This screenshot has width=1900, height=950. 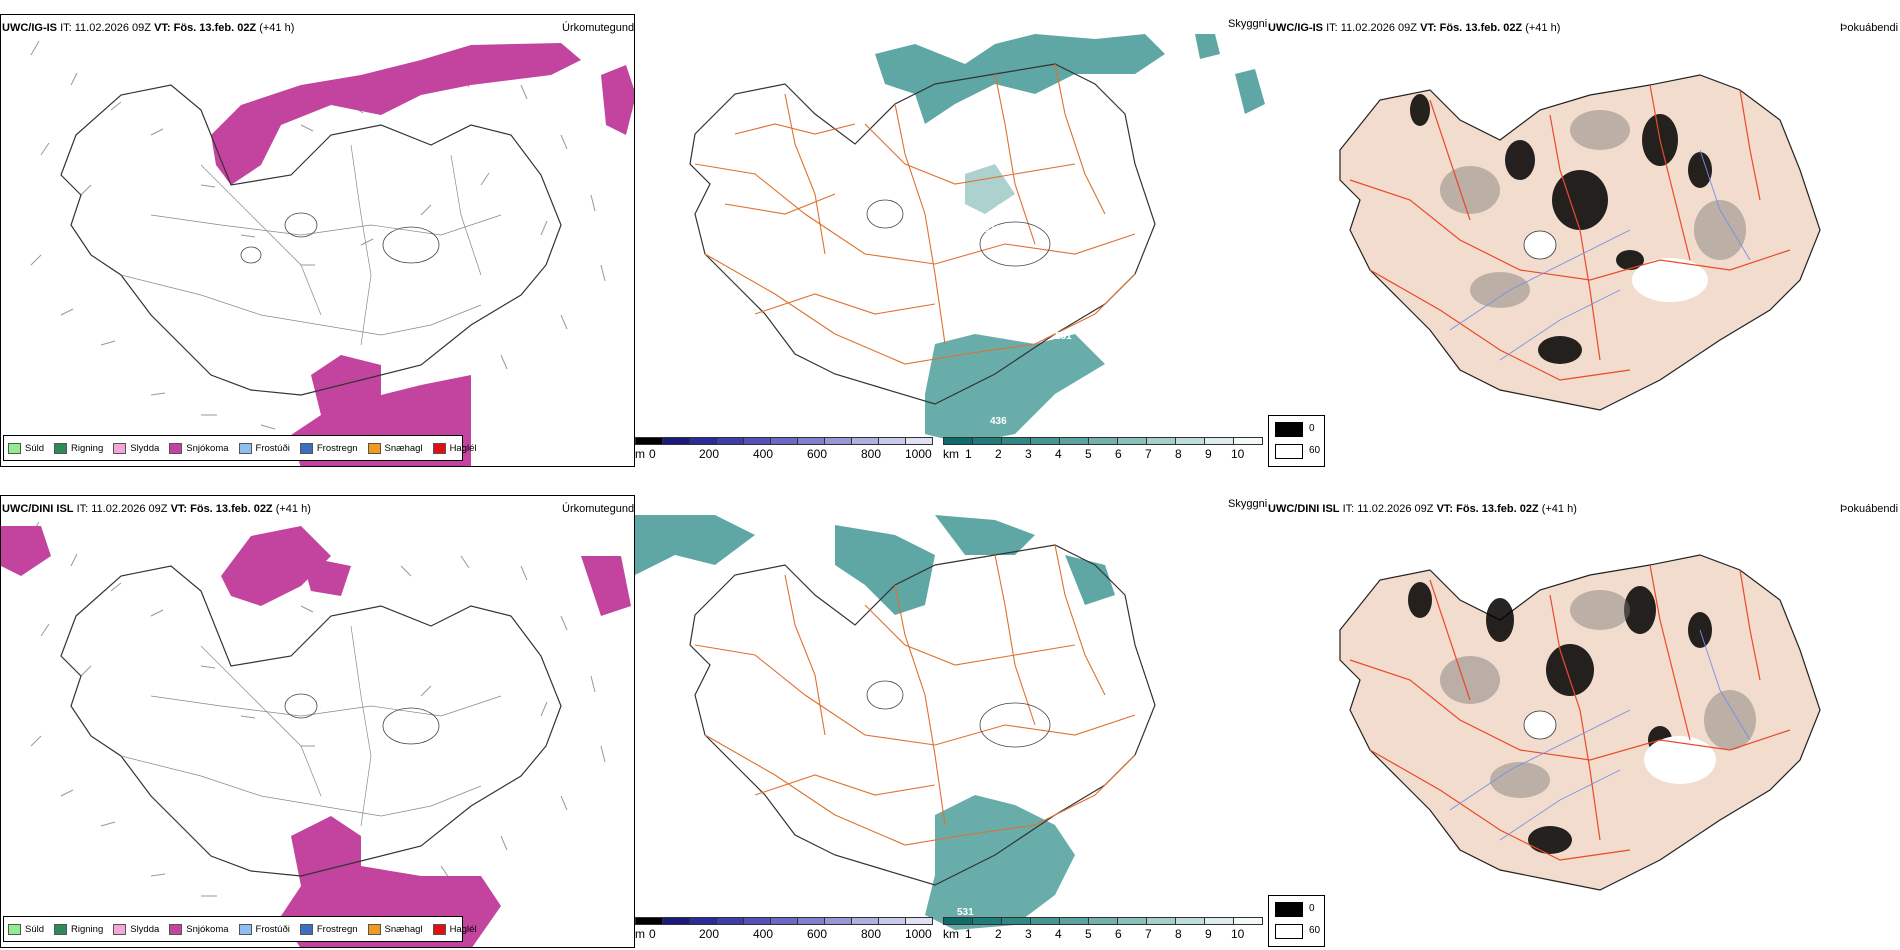 What do you see at coordinates (785, 449) in the screenshot?
I see `height-colorbar-1: m 0 200 400 600 800 1000` at bounding box center [785, 449].